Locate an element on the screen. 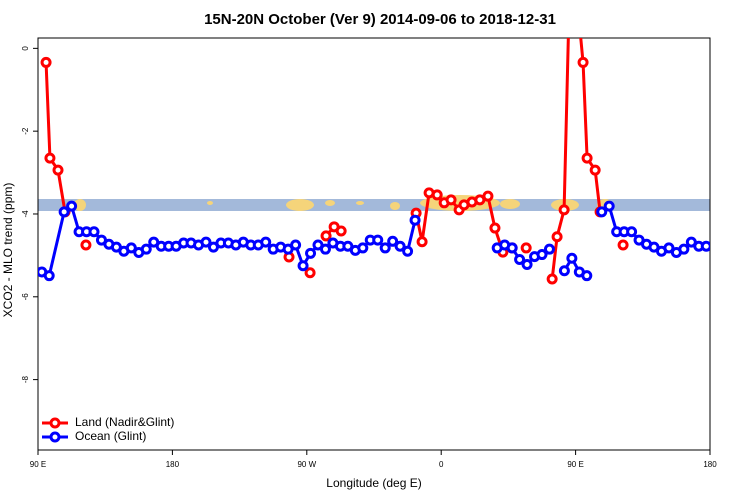 The width and height of the screenshot is (750, 500). y-tick-label: 0 is located at coordinates (25, 48).